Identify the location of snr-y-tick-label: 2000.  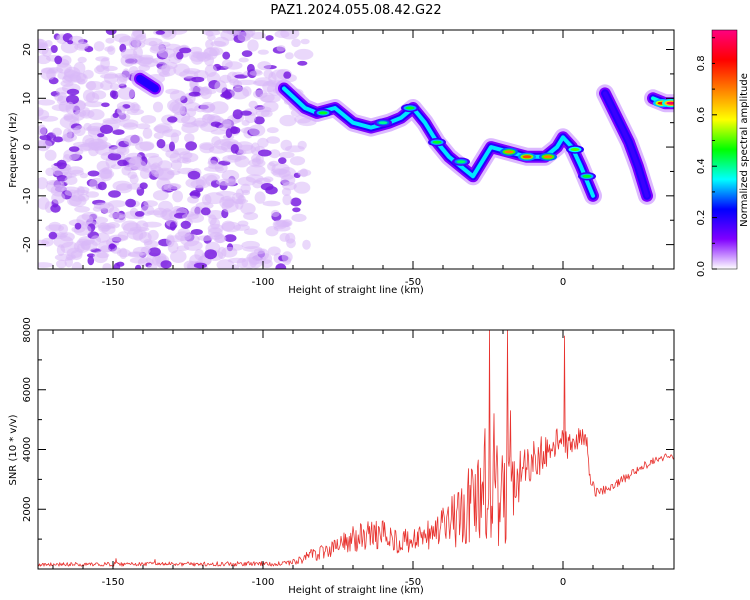
(27, 509).